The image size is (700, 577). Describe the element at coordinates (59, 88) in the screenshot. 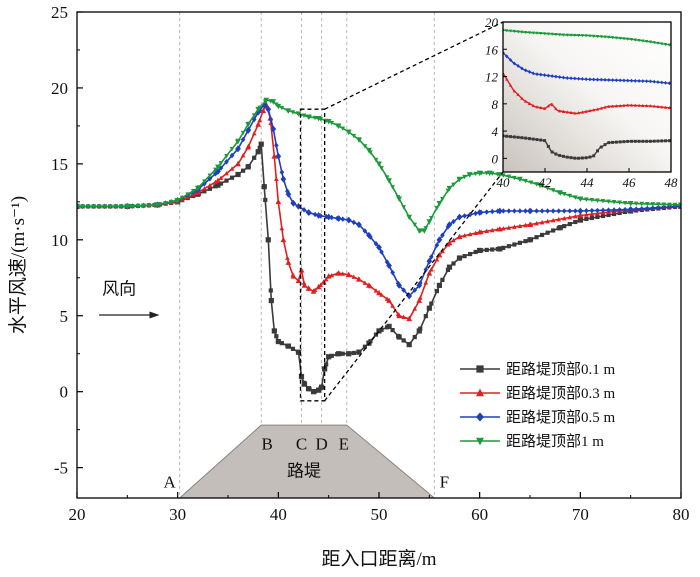

I see `y-tick-label-20: 20` at that location.